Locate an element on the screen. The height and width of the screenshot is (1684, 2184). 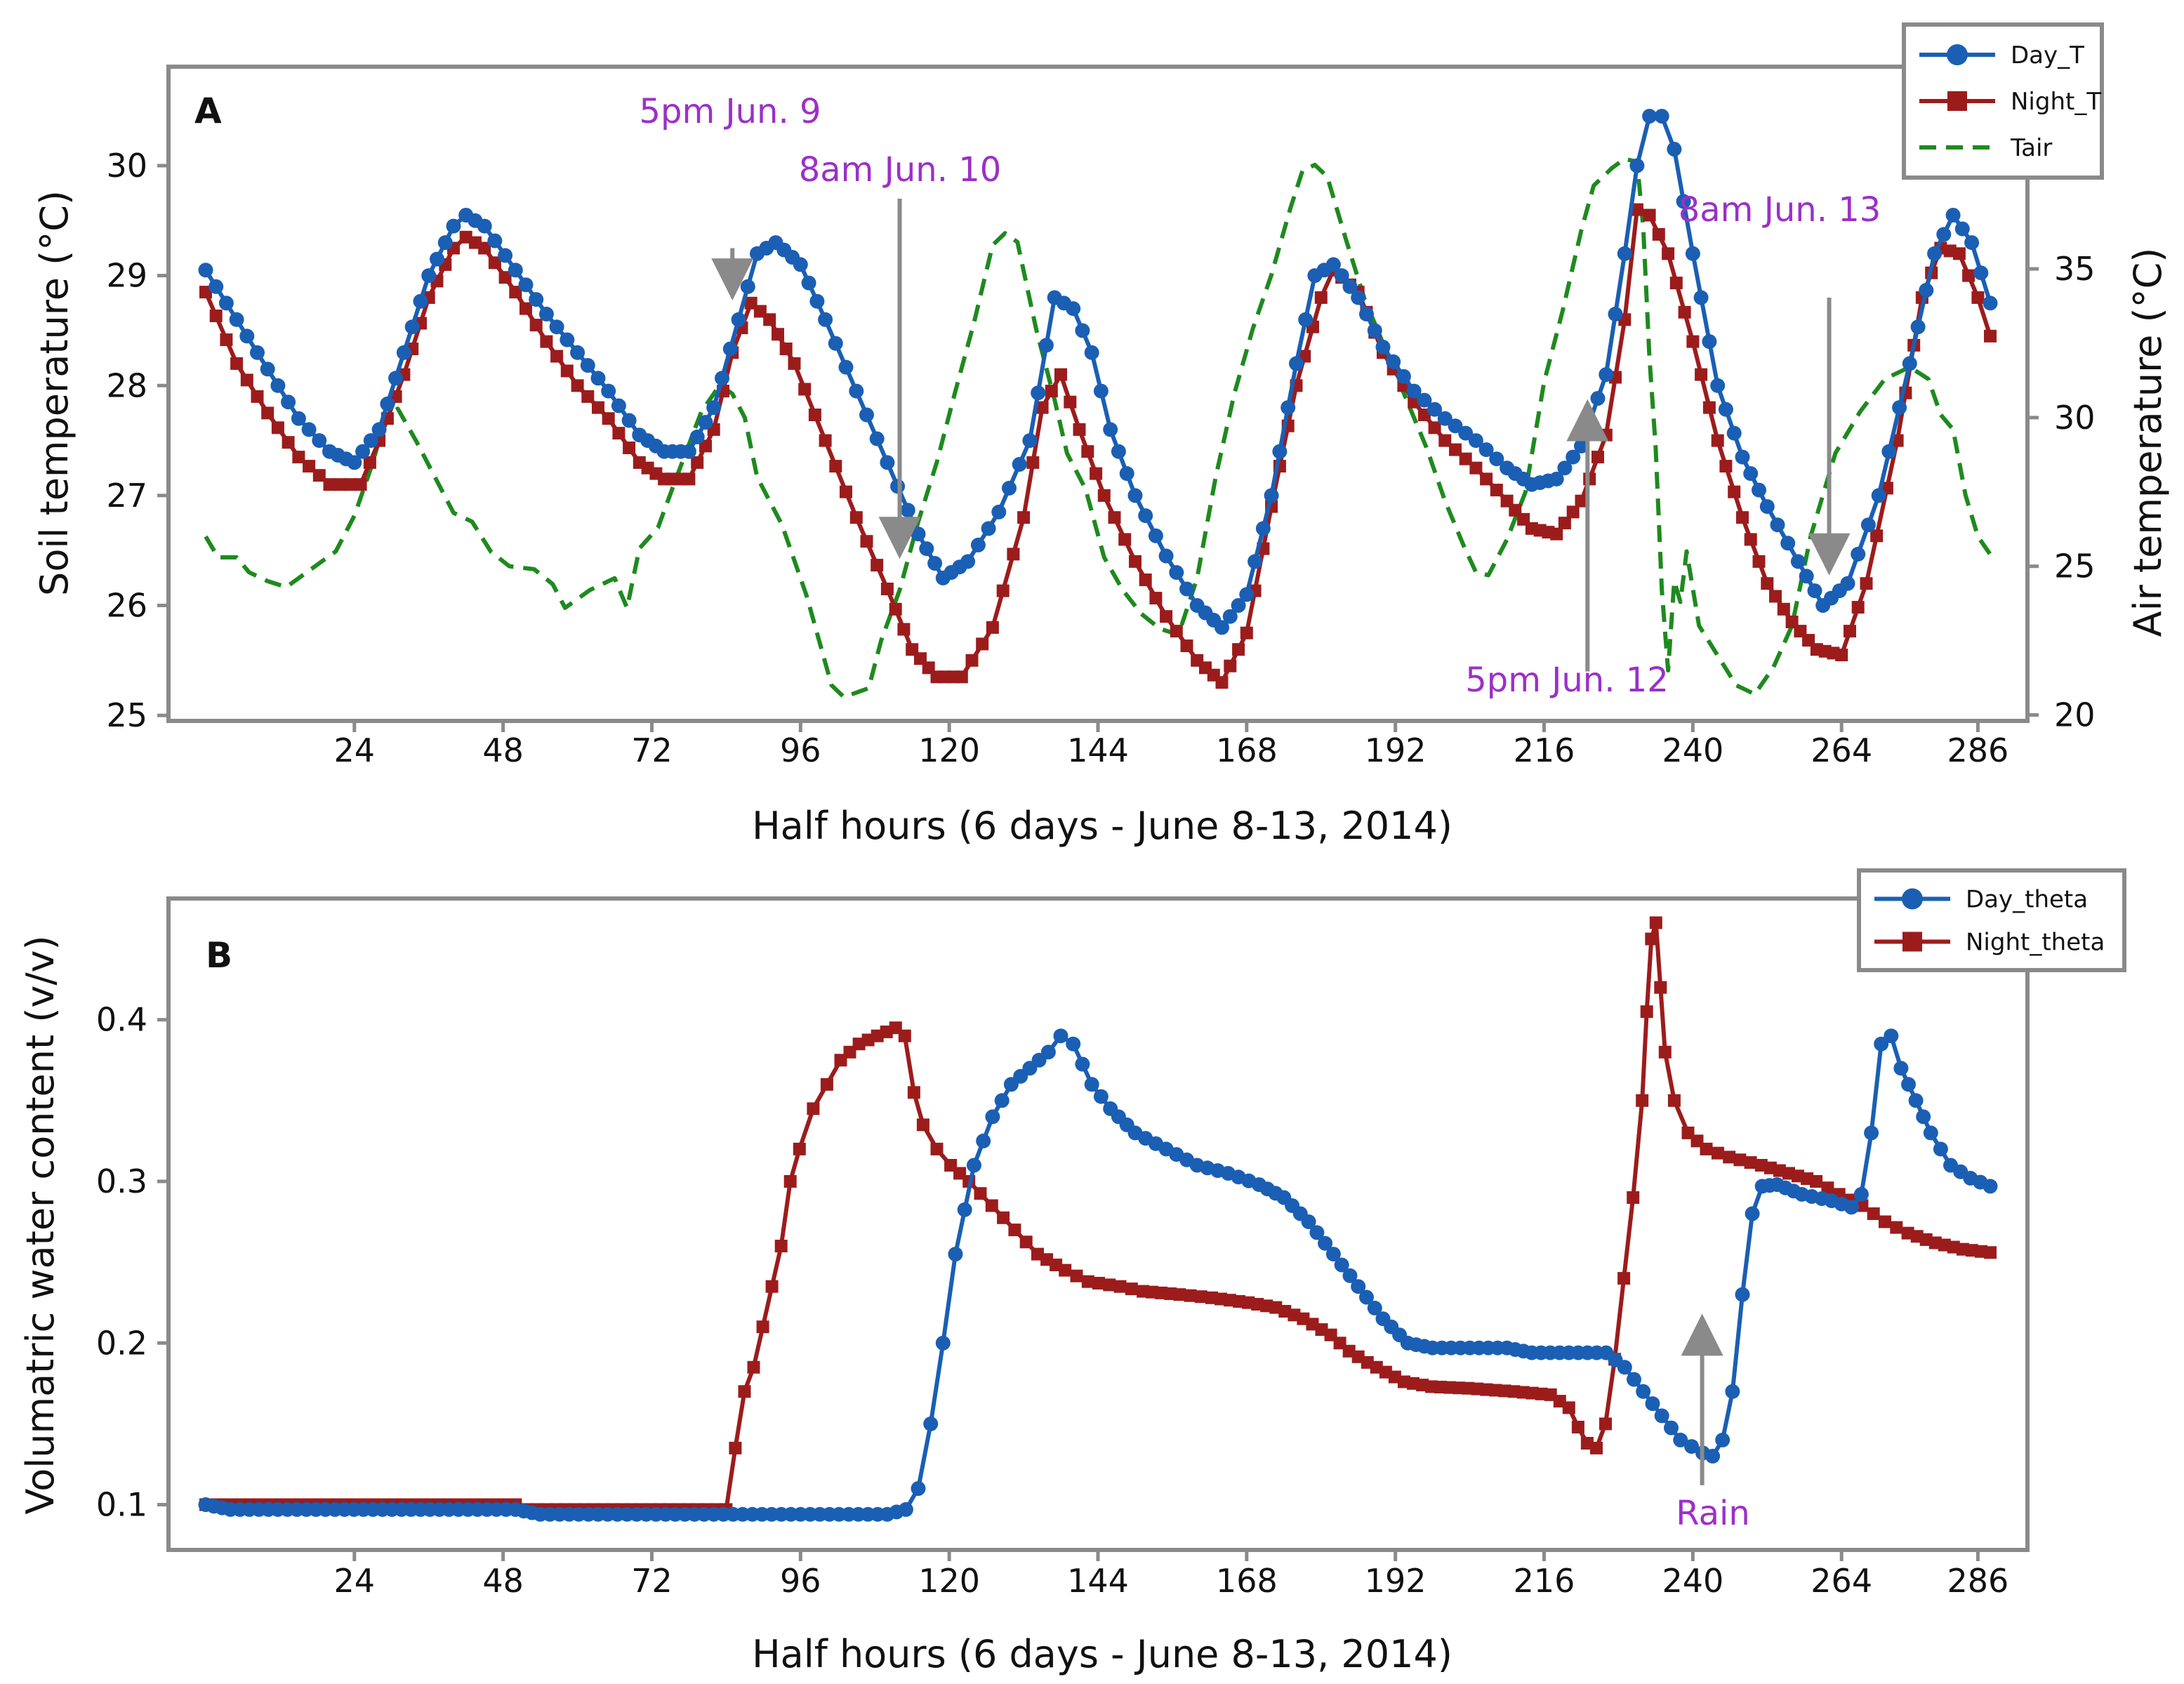
legend-marker-Night_theta is located at coordinates (1912, 941).